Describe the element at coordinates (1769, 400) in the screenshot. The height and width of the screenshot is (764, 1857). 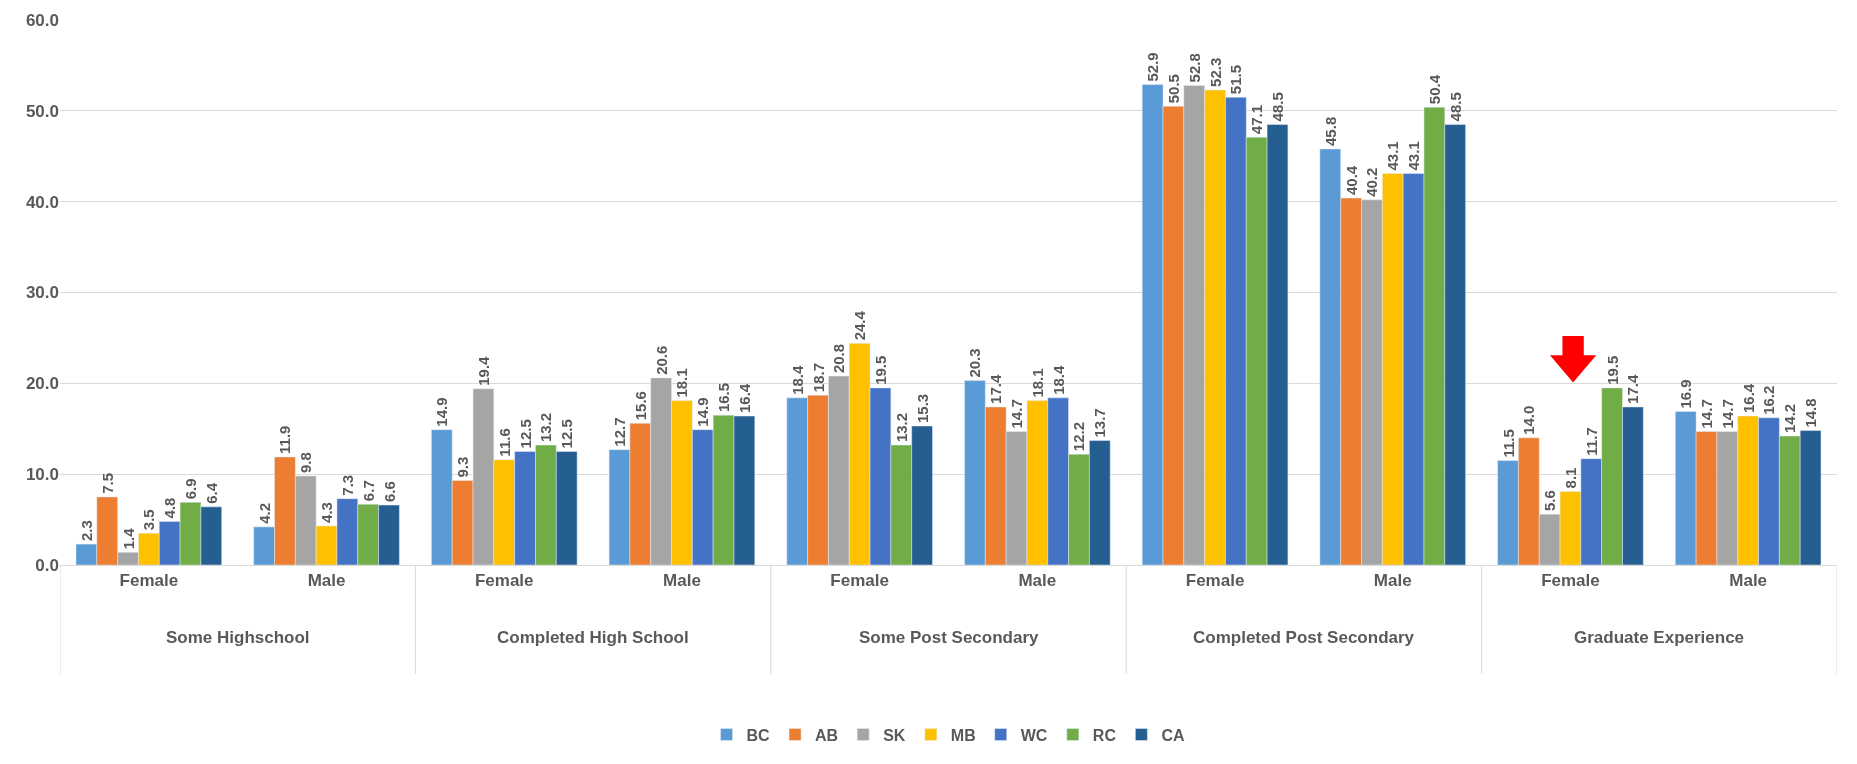
I see `data-label: 16.2` at that location.